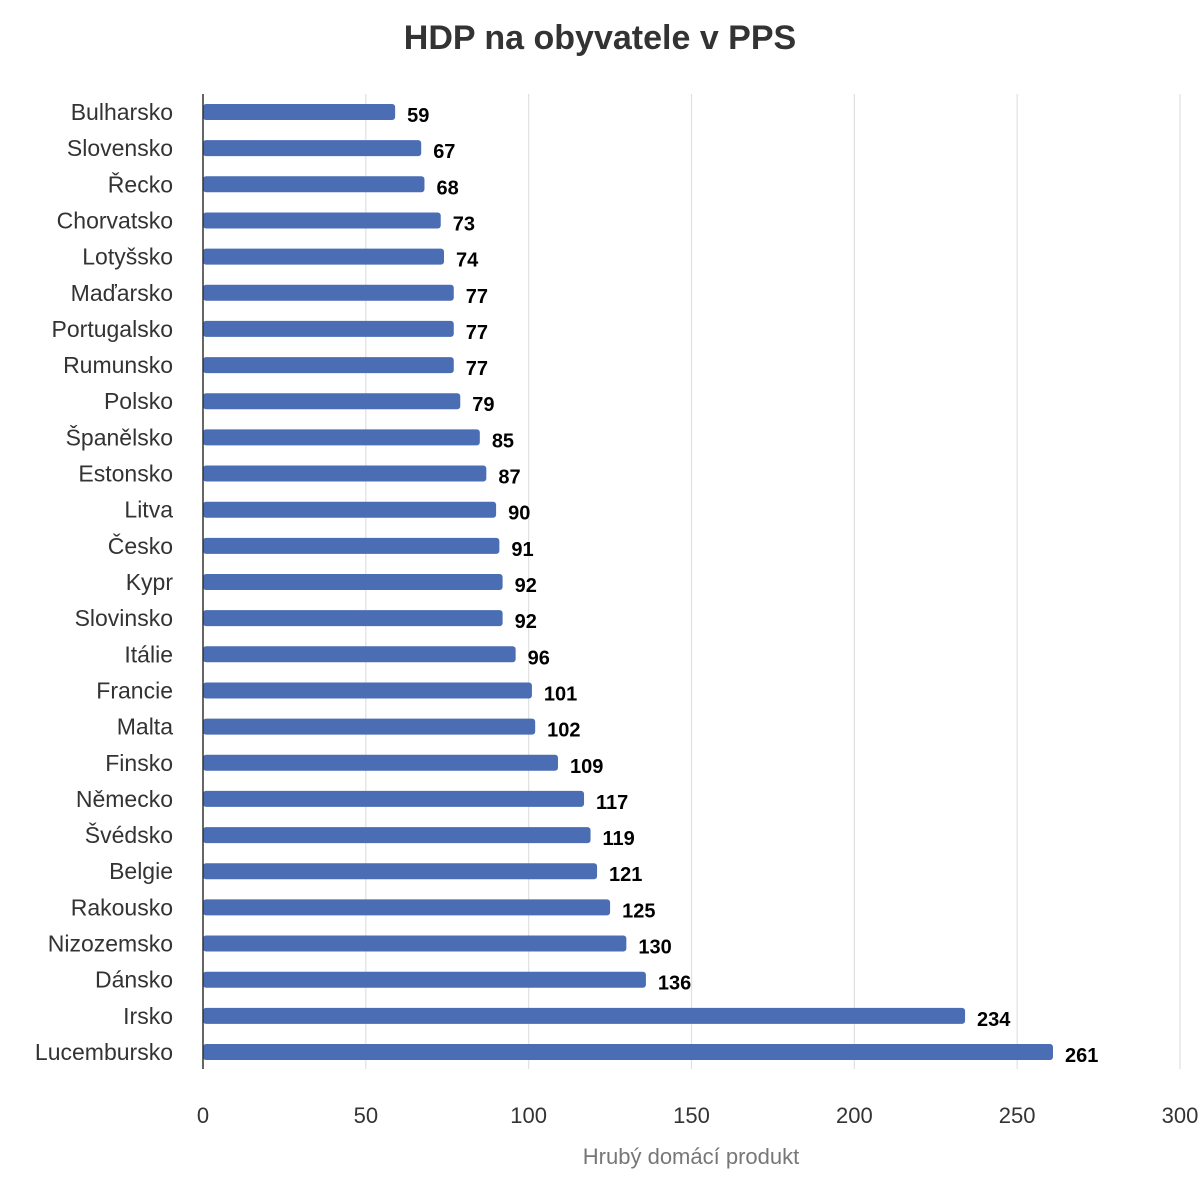 The width and height of the screenshot is (1200, 1200). What do you see at coordinates (119, 436) in the screenshot?
I see `category-label: Španělsko` at bounding box center [119, 436].